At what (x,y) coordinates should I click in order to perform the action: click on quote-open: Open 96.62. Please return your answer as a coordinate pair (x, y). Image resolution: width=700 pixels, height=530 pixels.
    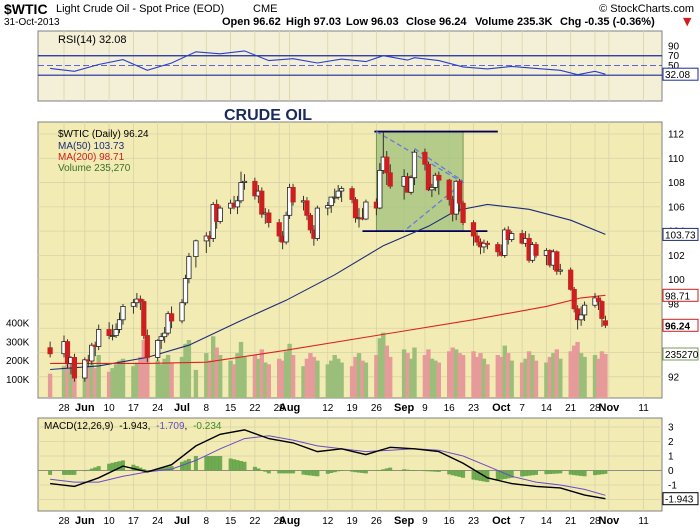
    Looking at the image, I should click on (251, 22).